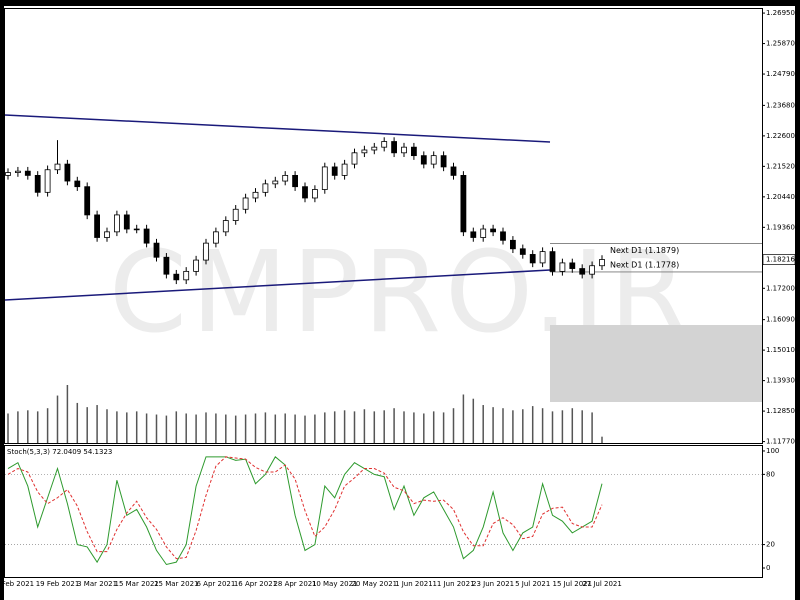 Image resolution: width=800 pixels, height=600 pixels. What do you see at coordinates (18, 584) in the screenshot?
I see `x-tick-label: Feb 2021` at bounding box center [18, 584].